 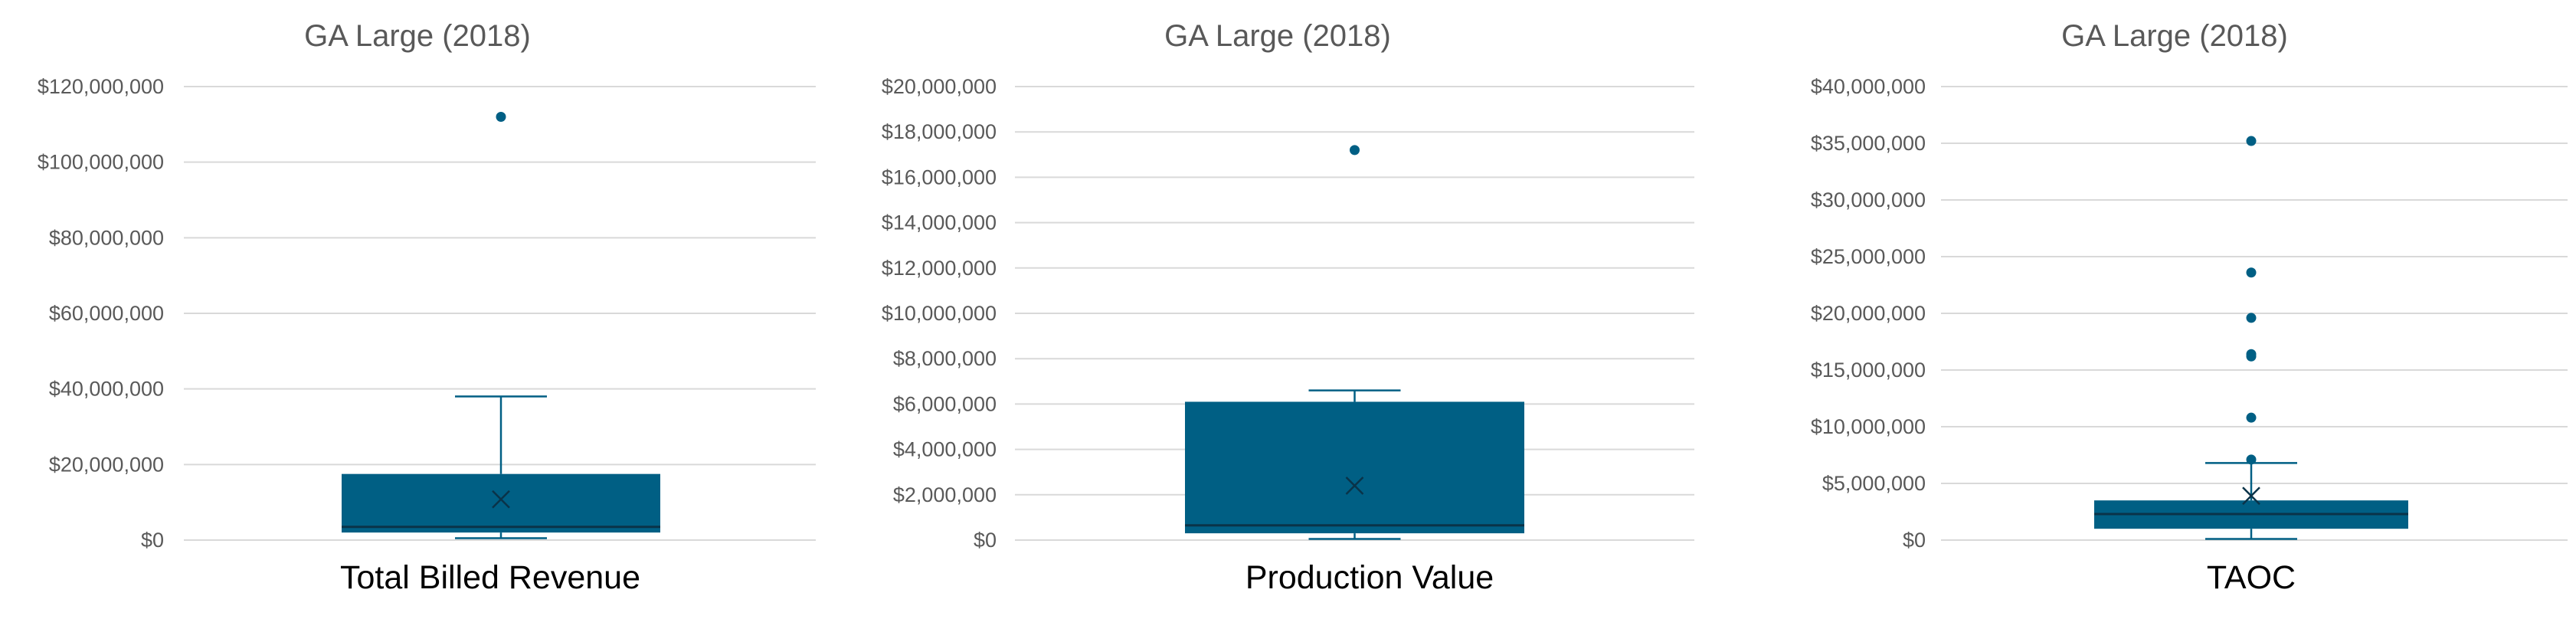 I want to click on y-tick-label: $16,000,000, so click(x=939, y=177).